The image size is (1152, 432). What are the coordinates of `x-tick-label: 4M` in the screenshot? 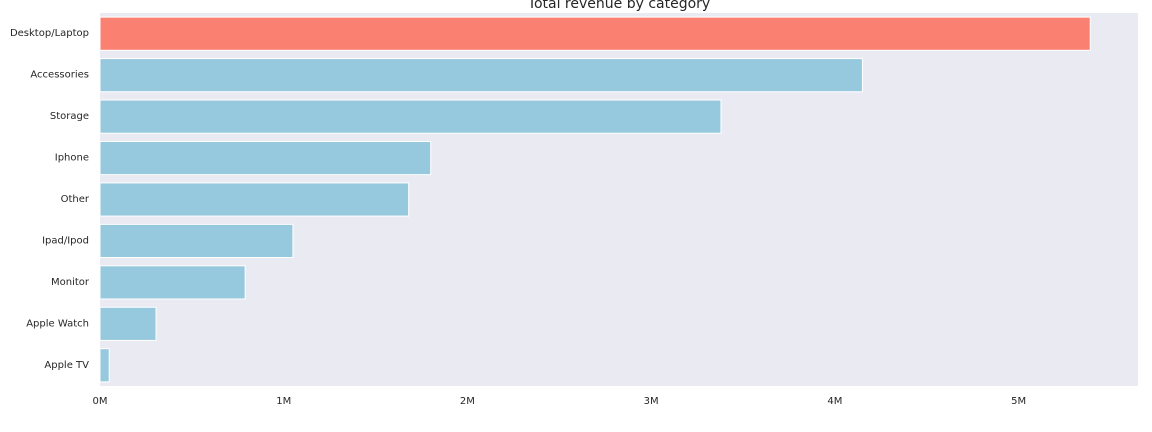 It's located at (834, 401).